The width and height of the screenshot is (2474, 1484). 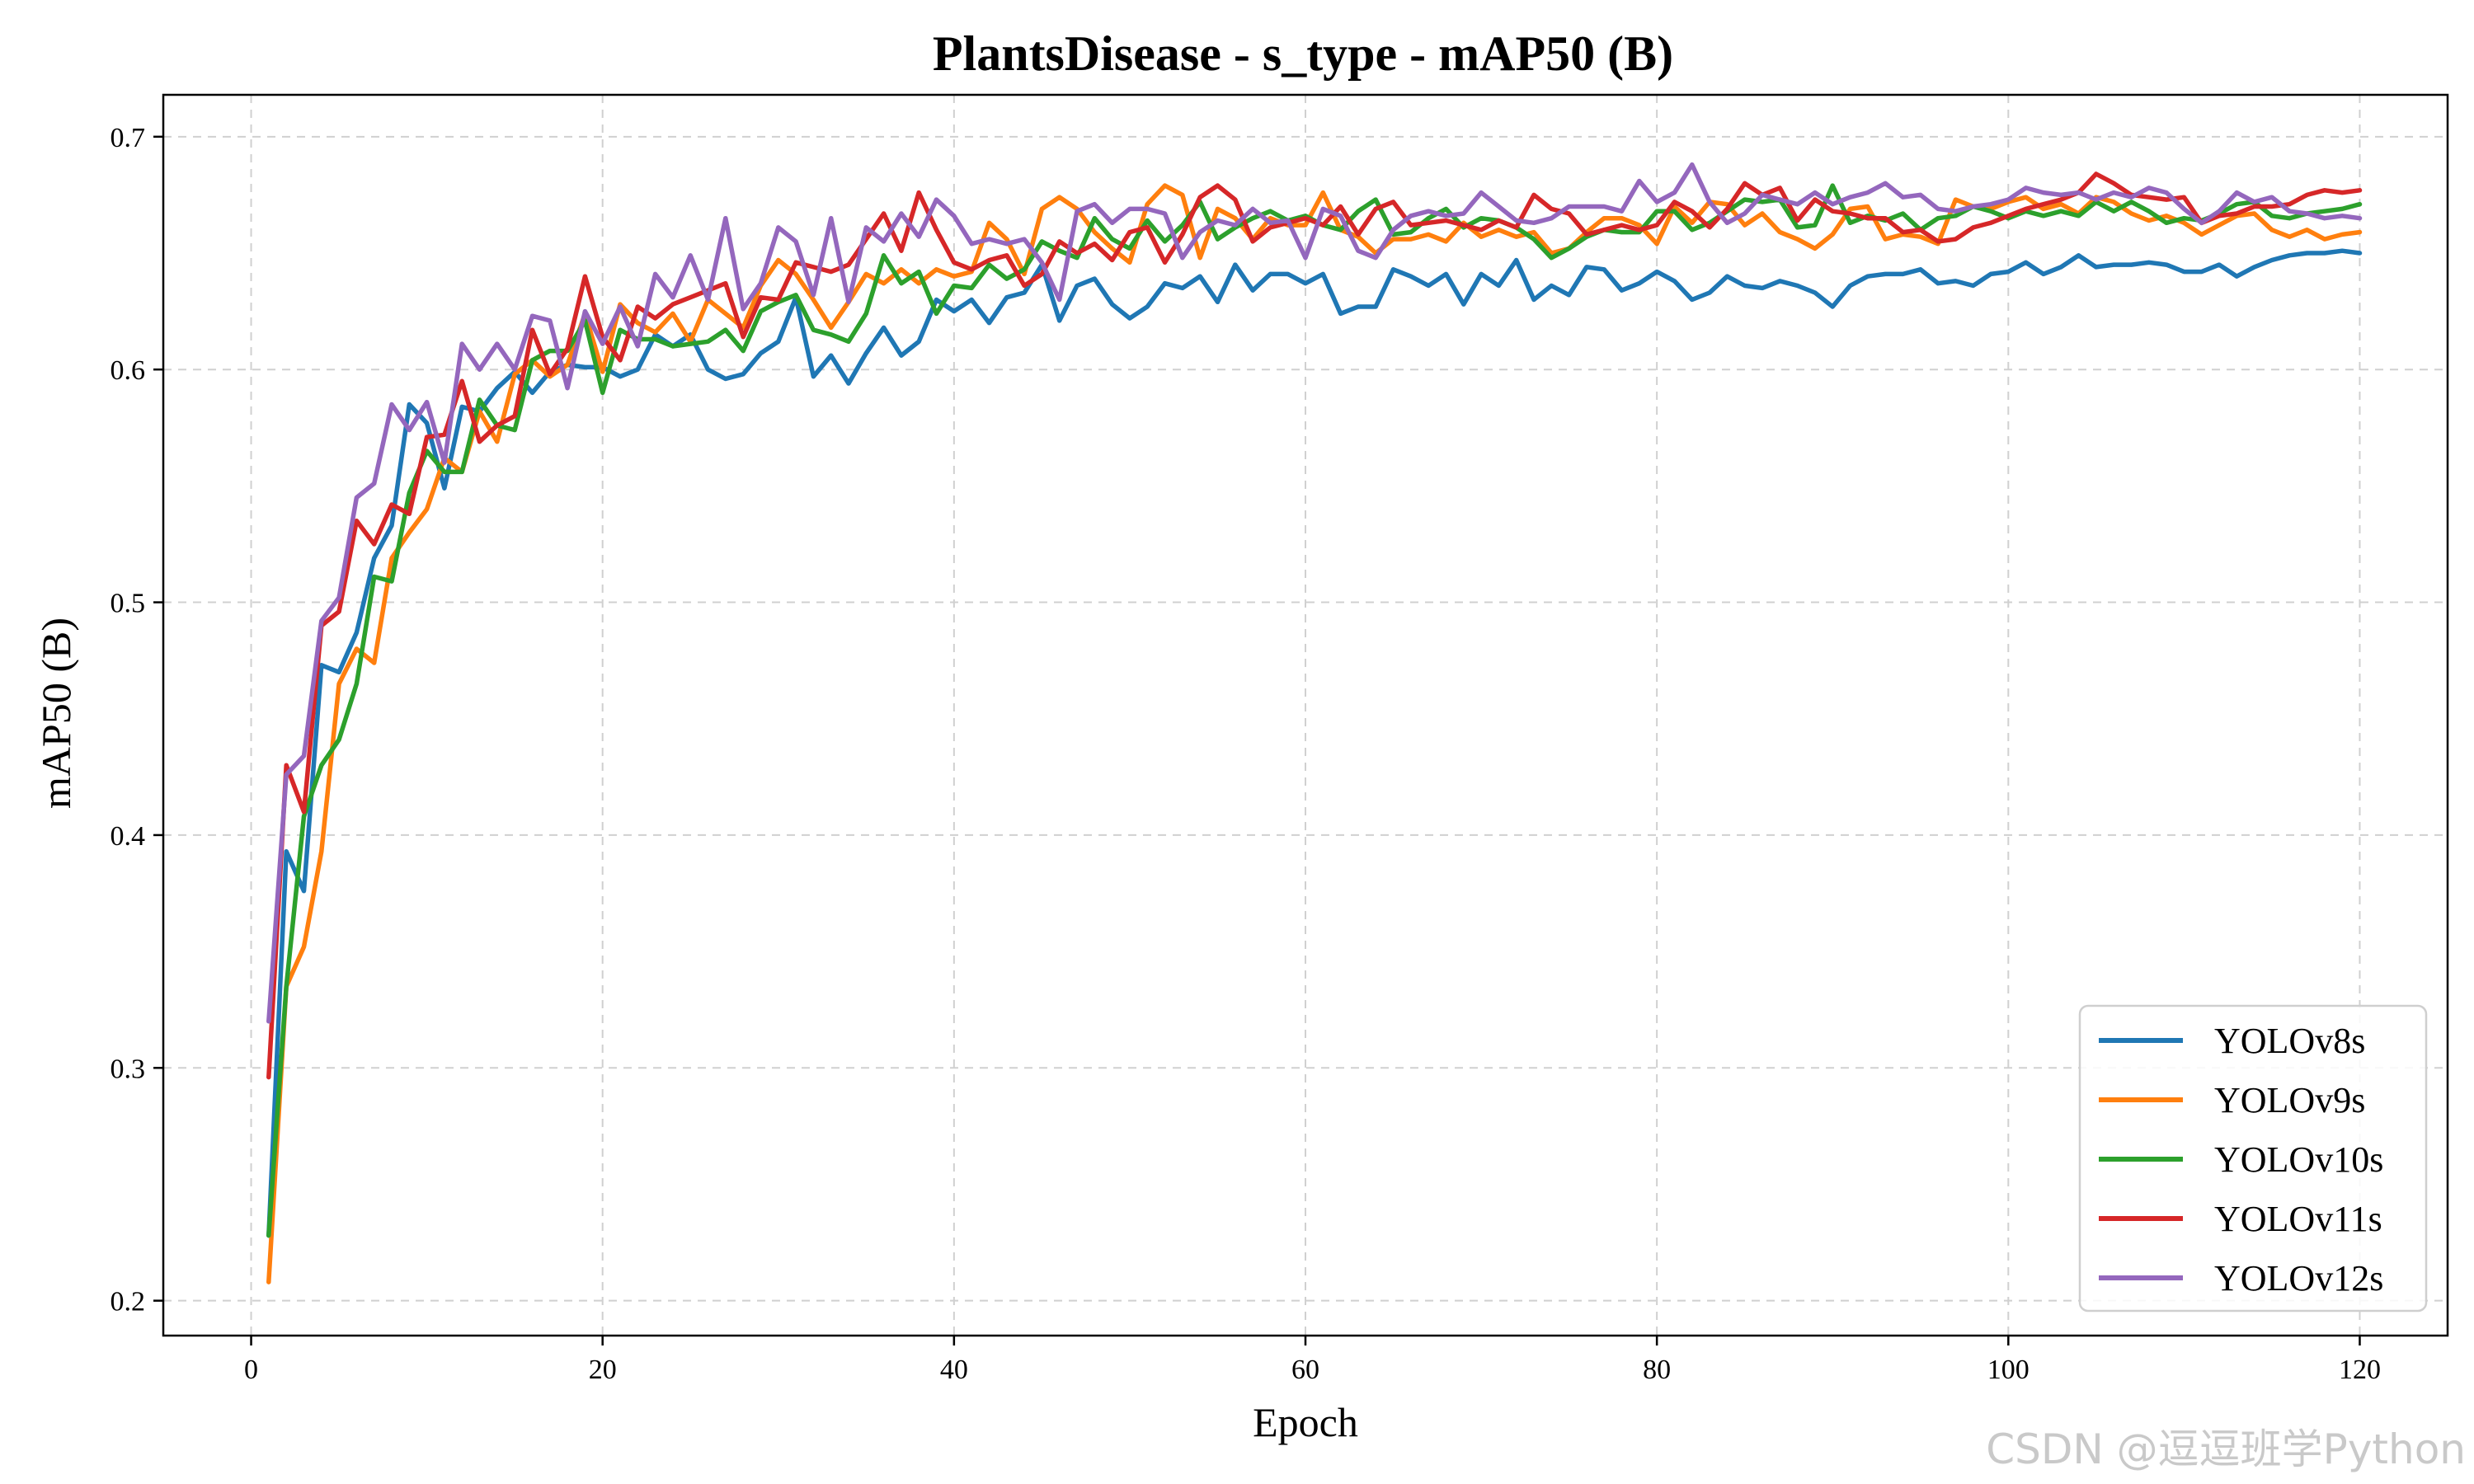 I want to click on x-tick-label: 80, so click(x=1657, y=1370).